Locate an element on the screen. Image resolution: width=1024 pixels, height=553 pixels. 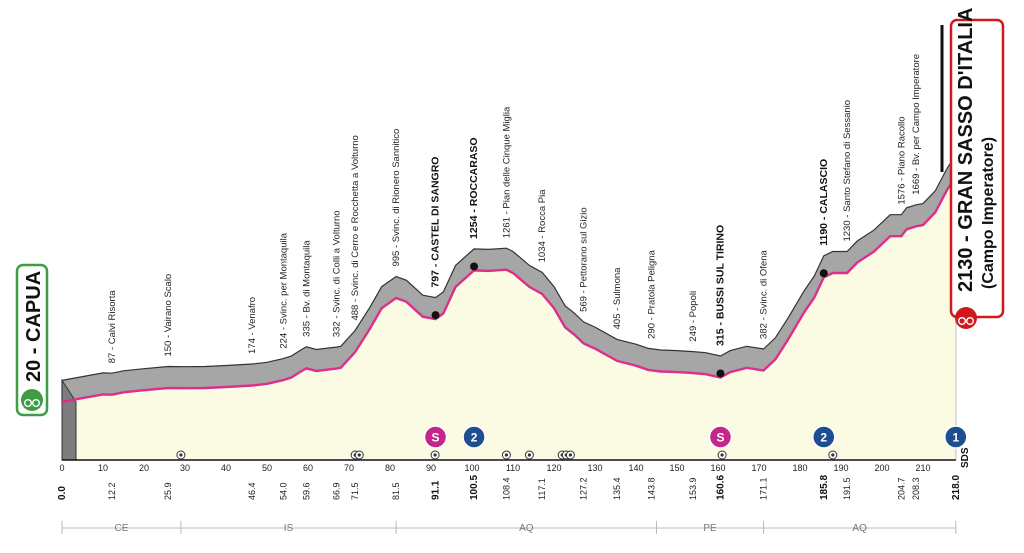
waypoint-label: 995 - Svinc. di Rionero Sannitico is located at coordinates (396, 198).